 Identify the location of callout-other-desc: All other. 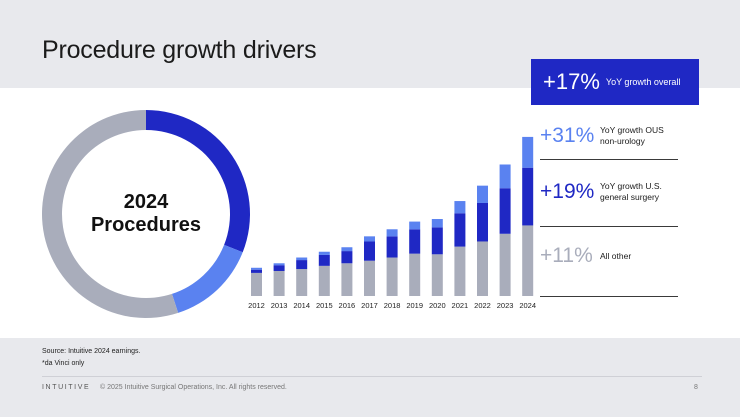
(616, 255).